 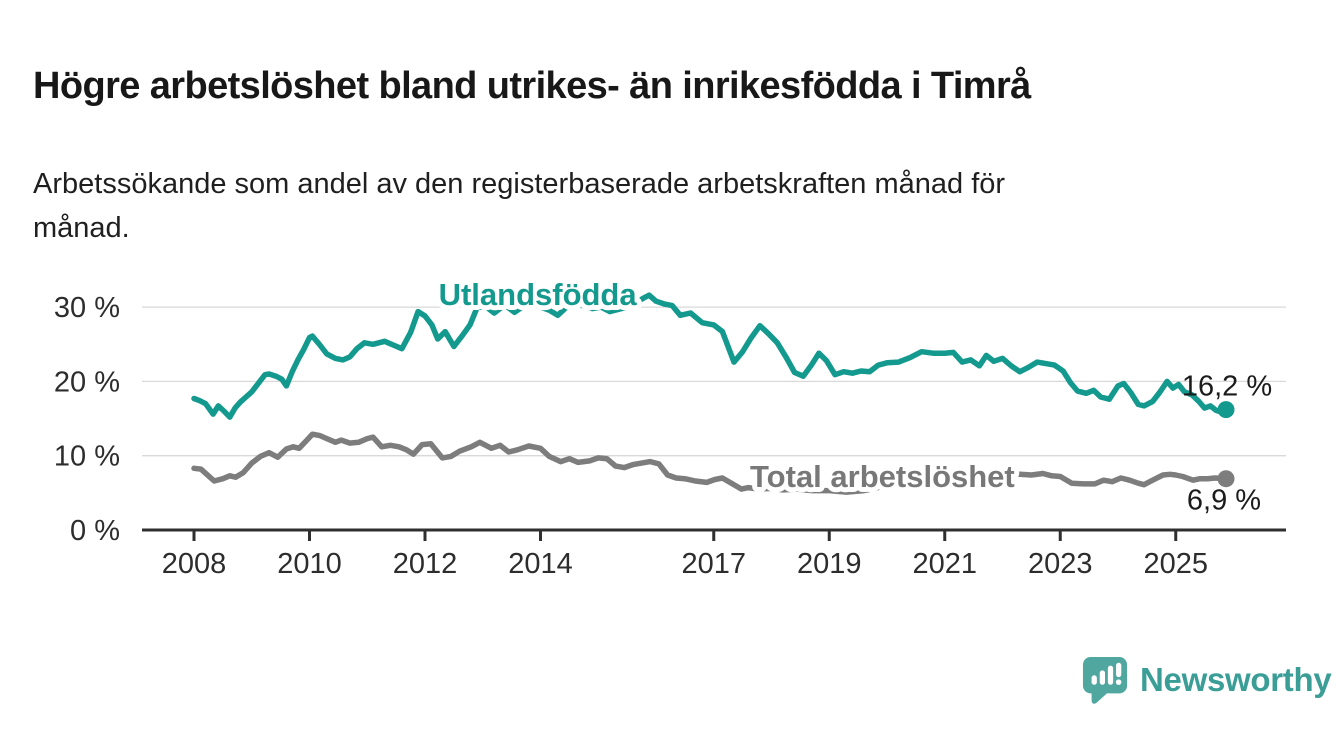 I want to click on logo-bar-tall, so click(x=1110, y=675).